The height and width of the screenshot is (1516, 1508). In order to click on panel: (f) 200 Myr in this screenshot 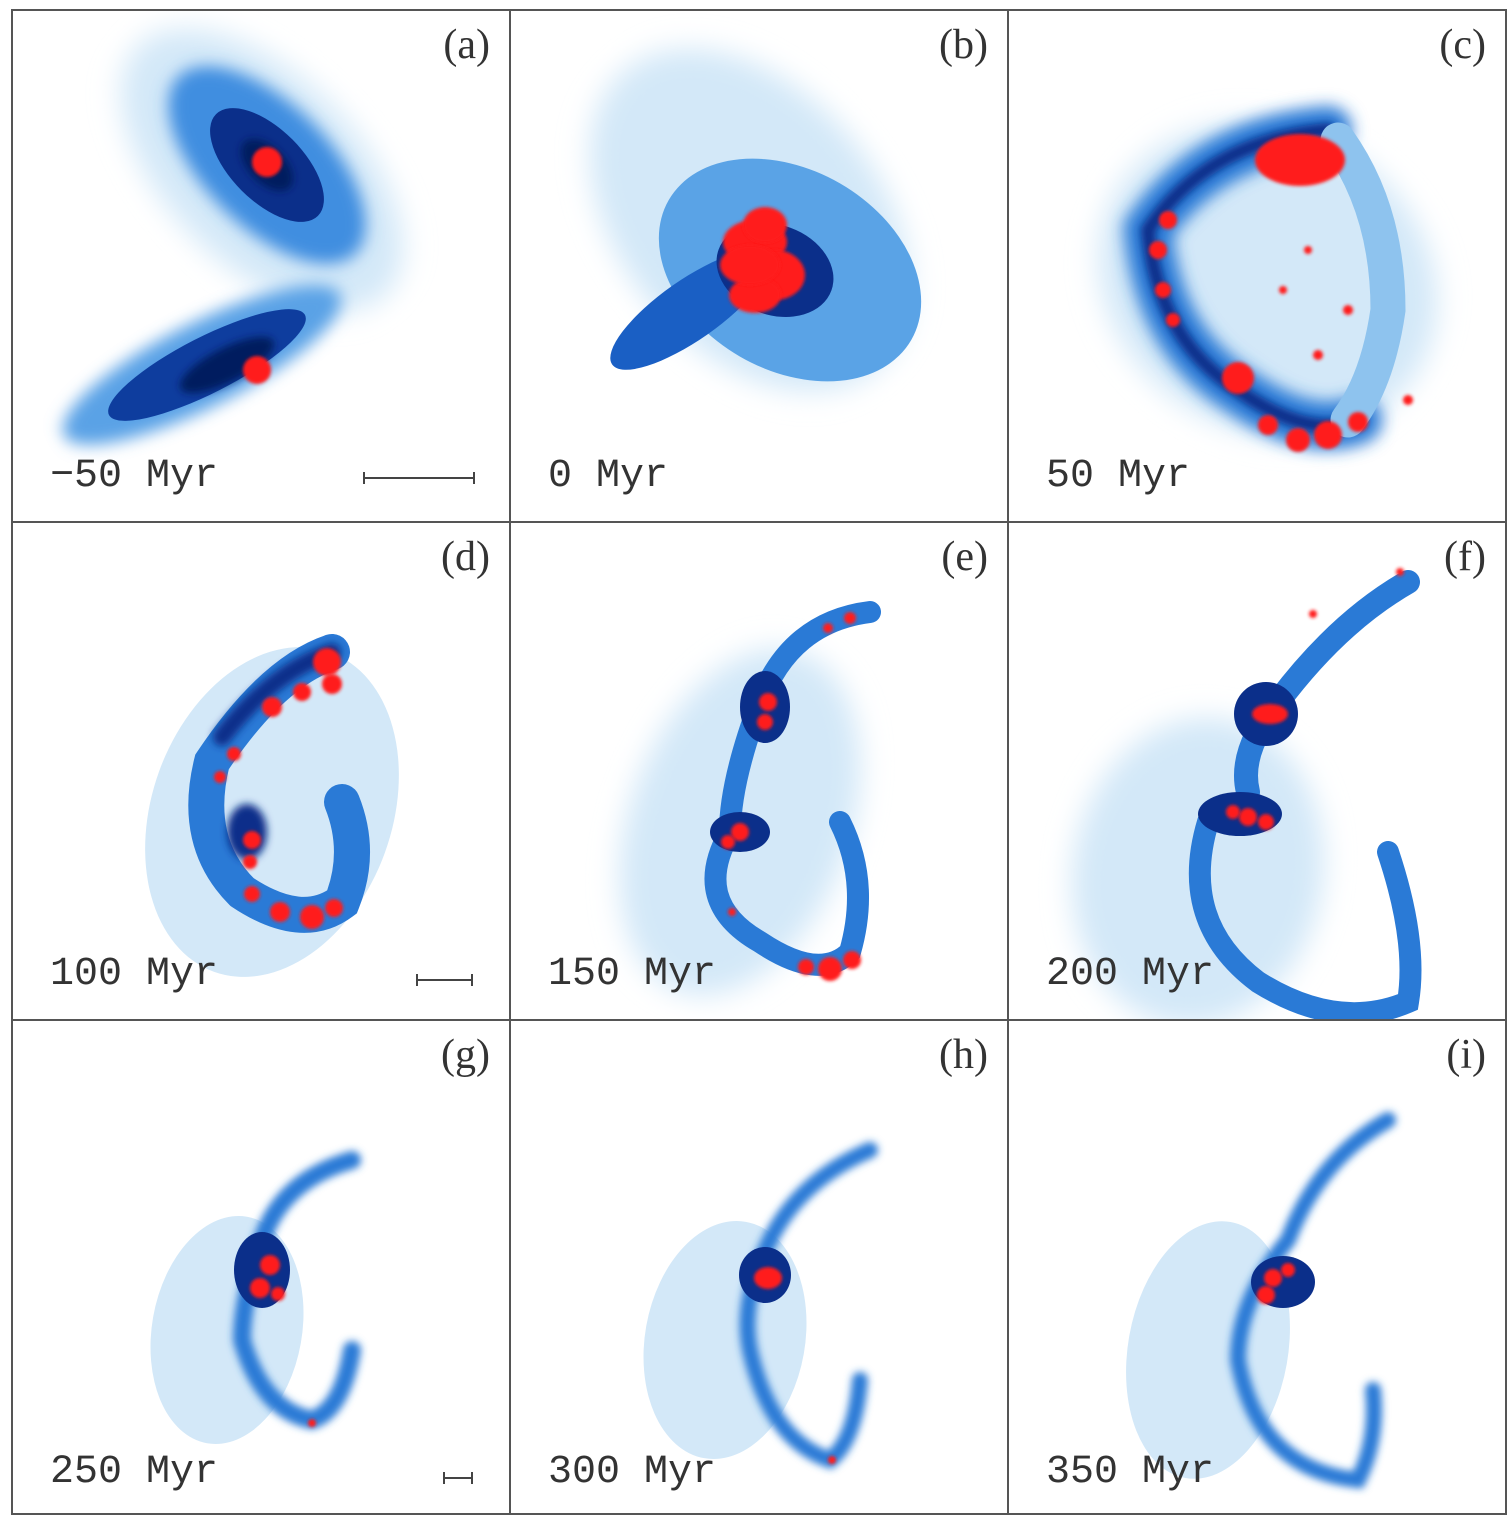, I will do `click(1257, 771)`.